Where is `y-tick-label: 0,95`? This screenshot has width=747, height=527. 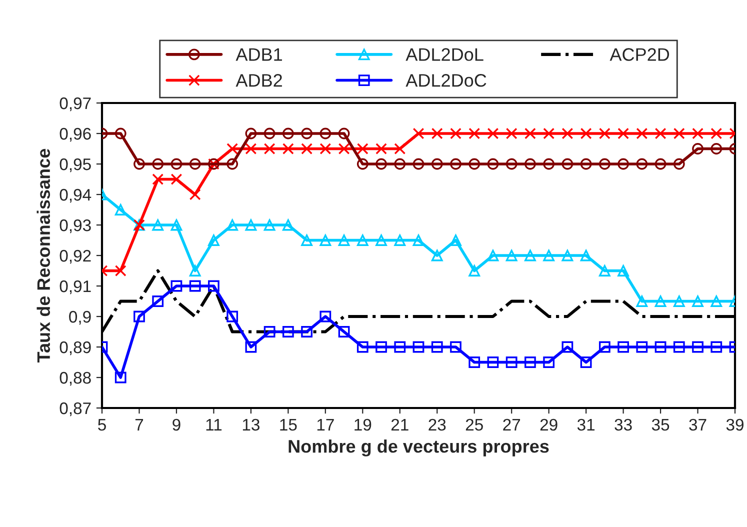 y-tick-label: 0,95 is located at coordinates (75, 165).